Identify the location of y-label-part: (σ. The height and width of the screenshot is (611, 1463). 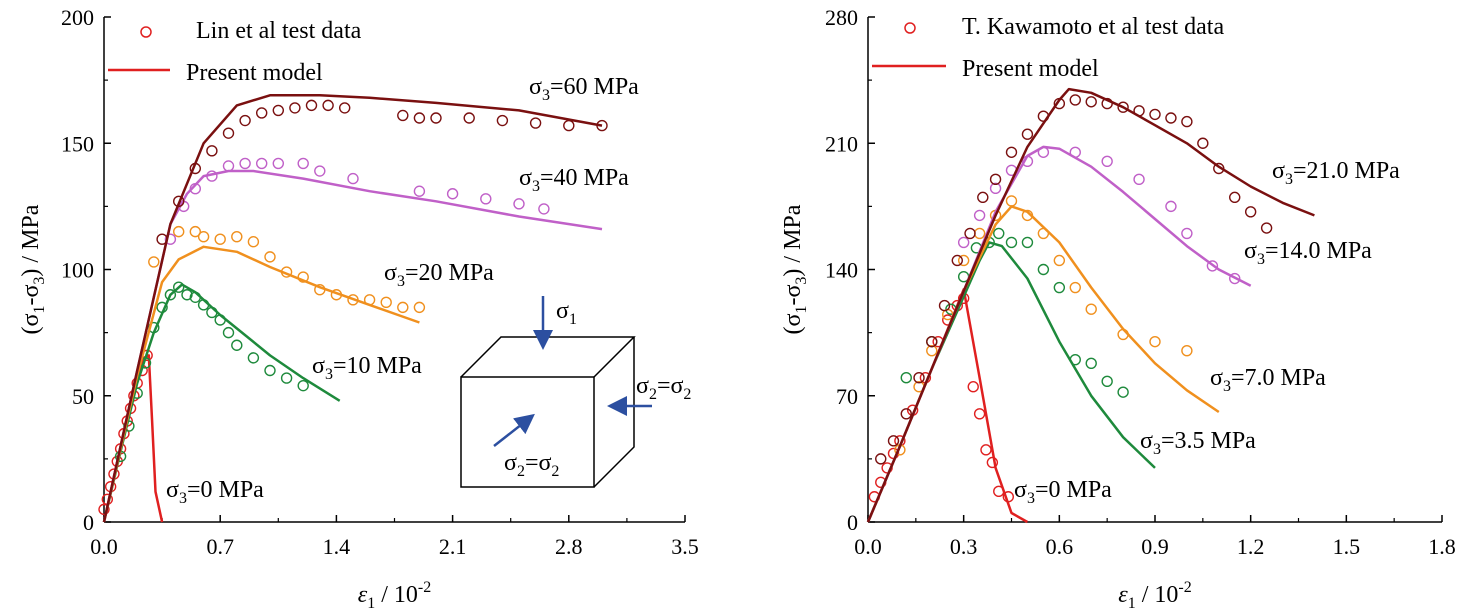
(31, 323).